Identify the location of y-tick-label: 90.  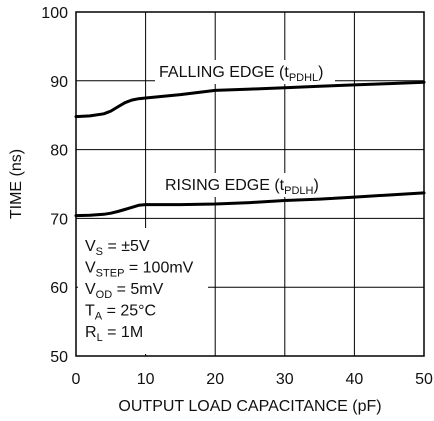
(59, 82).